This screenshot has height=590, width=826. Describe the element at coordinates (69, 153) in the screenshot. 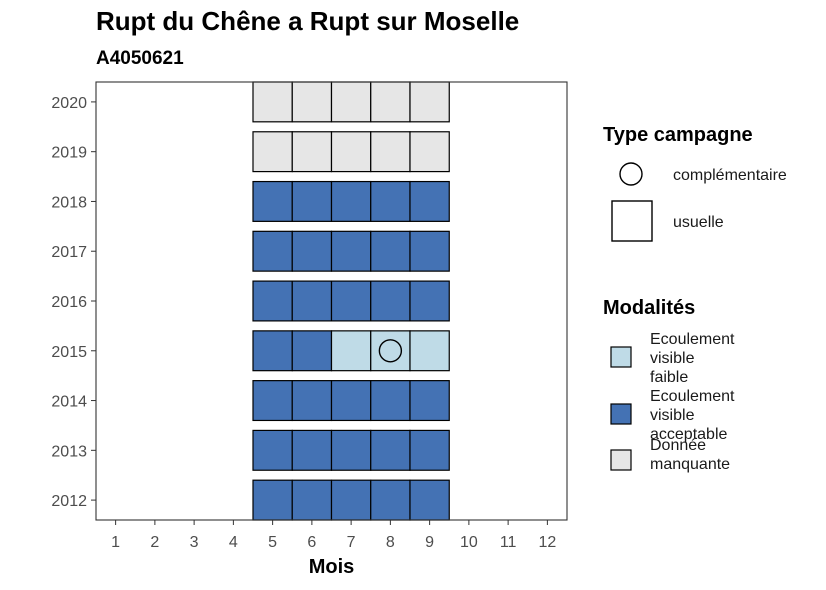

I see `y-tick-label: 2019` at that location.